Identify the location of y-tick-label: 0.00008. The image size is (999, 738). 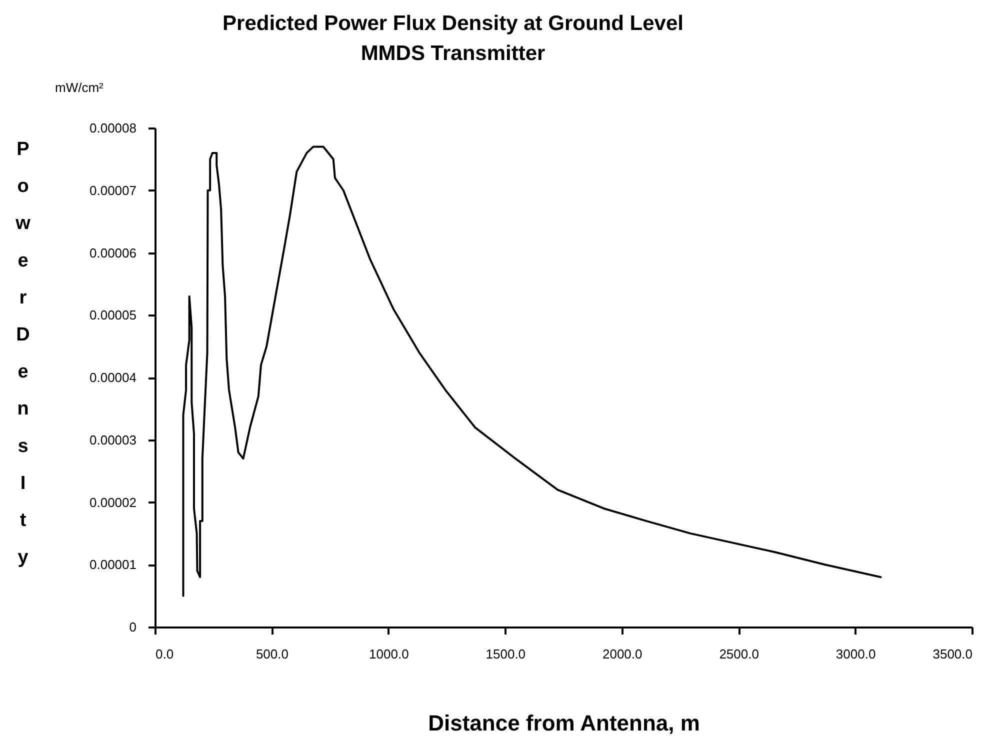
(113, 128).